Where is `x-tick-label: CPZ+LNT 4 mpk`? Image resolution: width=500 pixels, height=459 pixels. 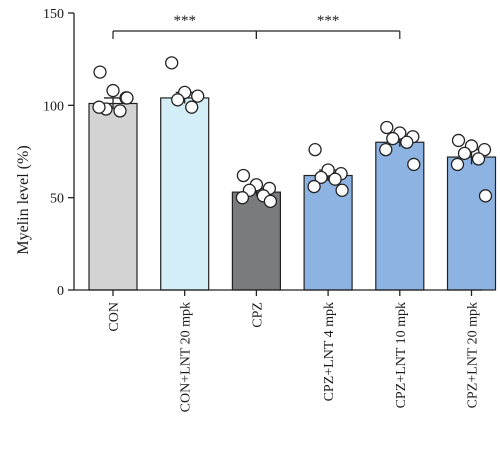
x-tick-label: CPZ+LNT 4 mpk is located at coordinates (329, 351).